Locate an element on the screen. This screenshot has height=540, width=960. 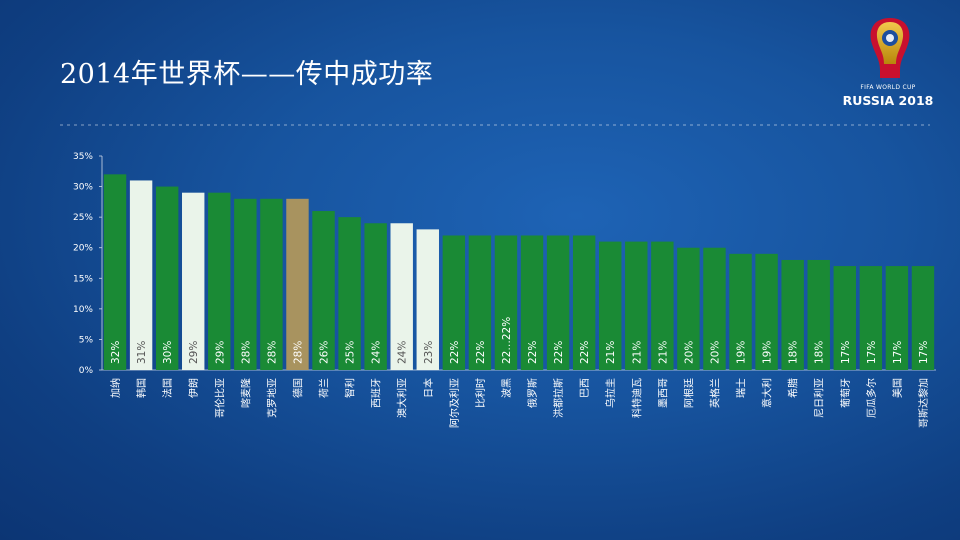
y-tick-label: 30% is located at coordinates (83, 188).